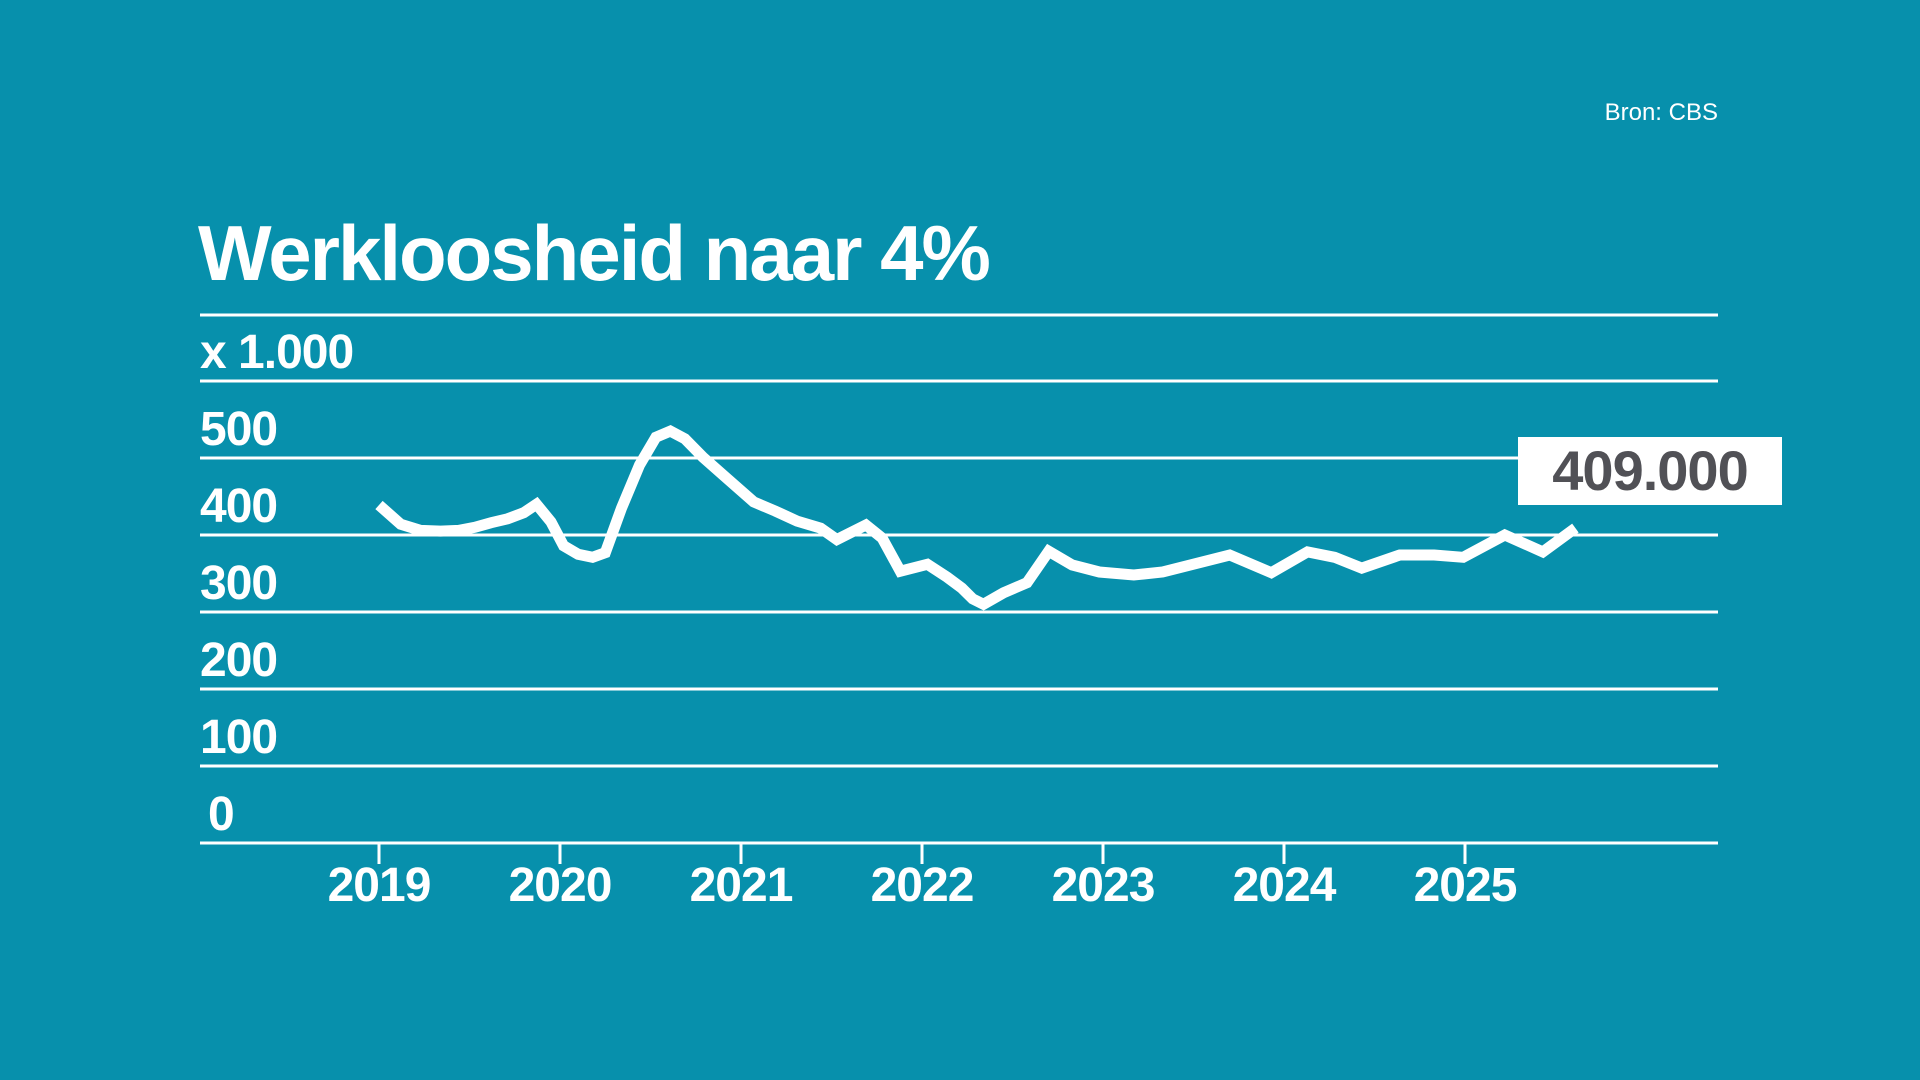  What do you see at coordinates (221, 814) in the screenshot?
I see `y-axis-label-0: 0` at bounding box center [221, 814].